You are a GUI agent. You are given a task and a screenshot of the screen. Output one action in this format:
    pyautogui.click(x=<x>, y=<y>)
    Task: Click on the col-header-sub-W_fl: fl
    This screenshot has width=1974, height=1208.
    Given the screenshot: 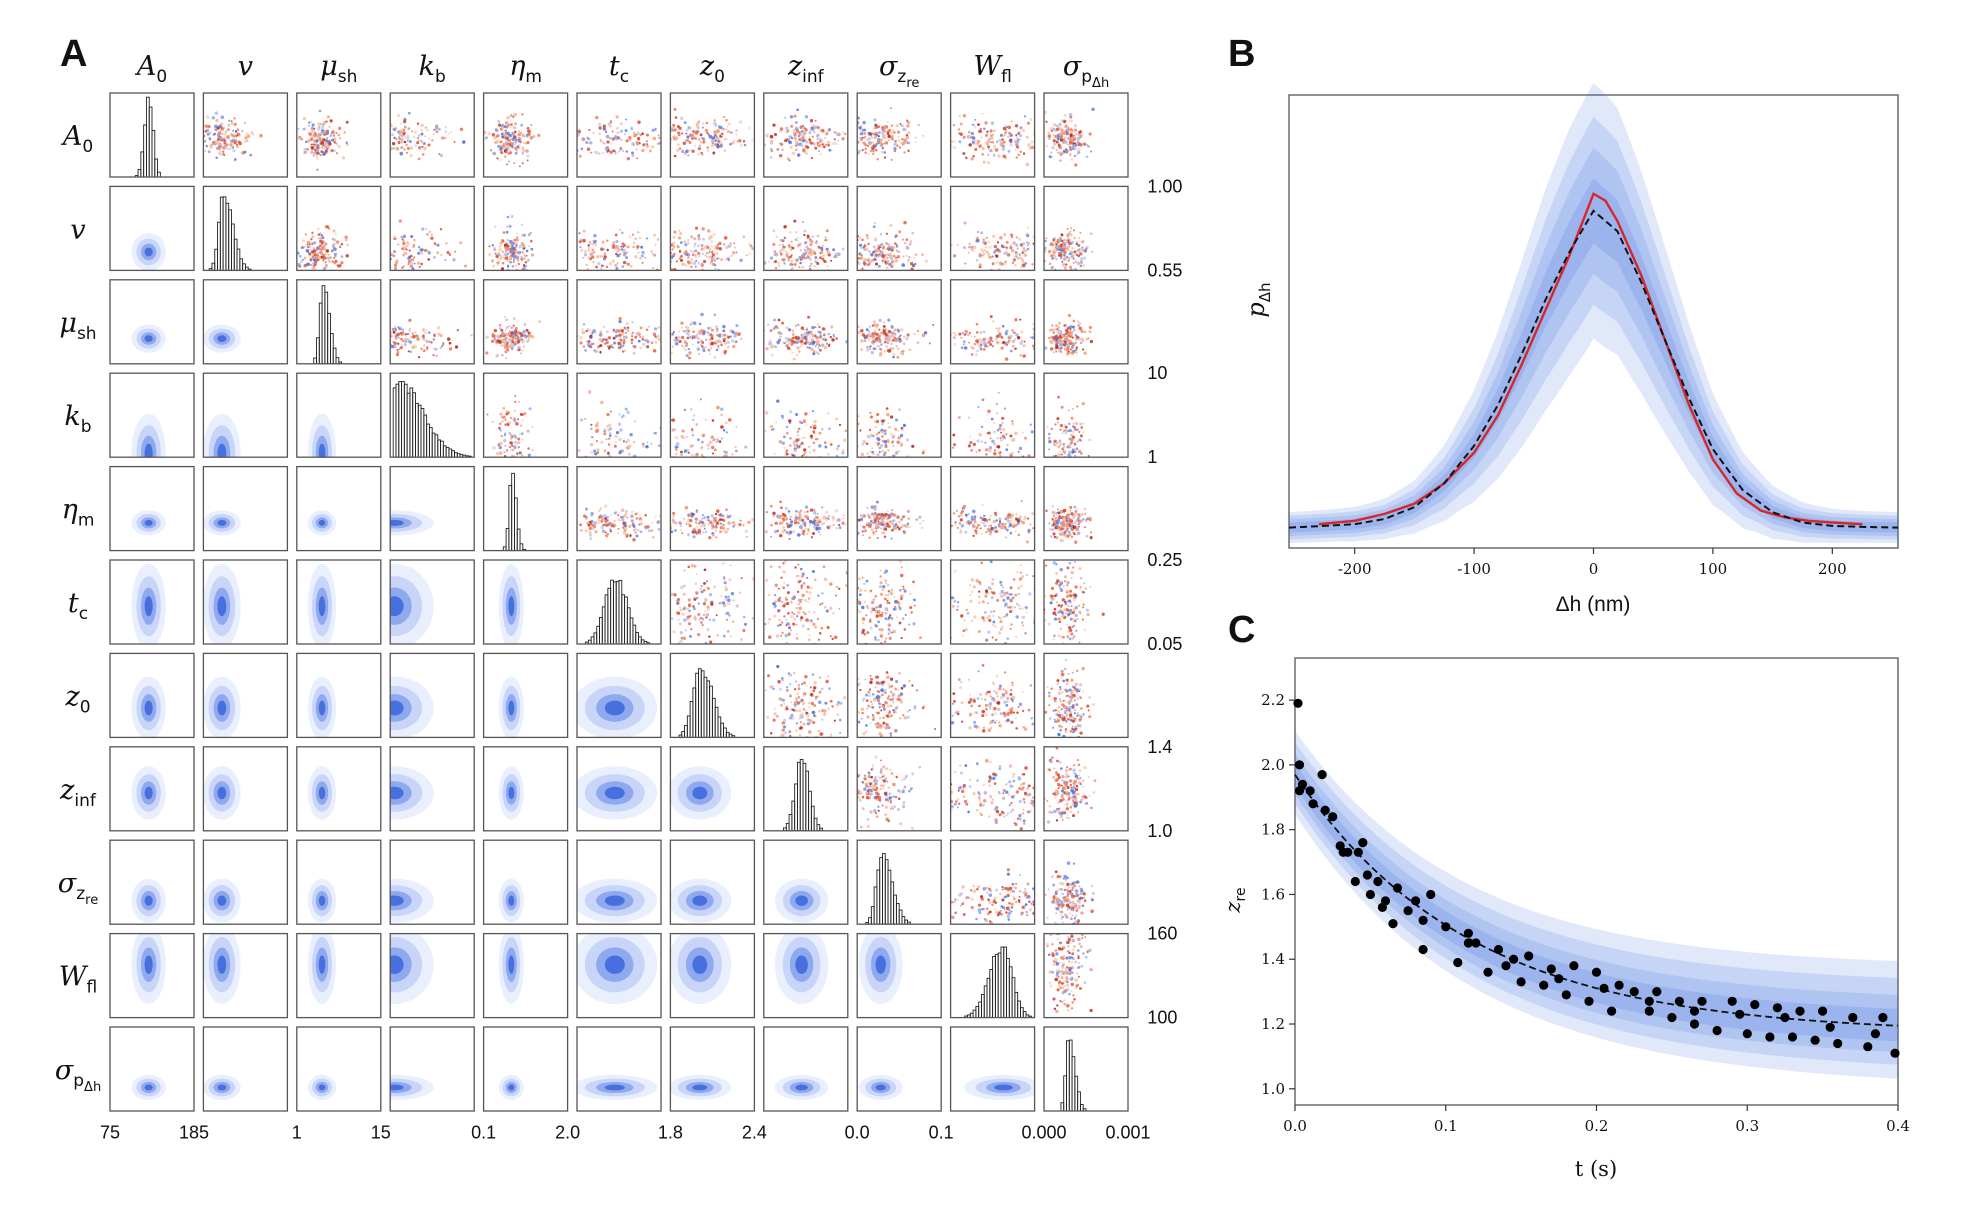 What is the action you would take?
    pyautogui.click(x=1006, y=77)
    